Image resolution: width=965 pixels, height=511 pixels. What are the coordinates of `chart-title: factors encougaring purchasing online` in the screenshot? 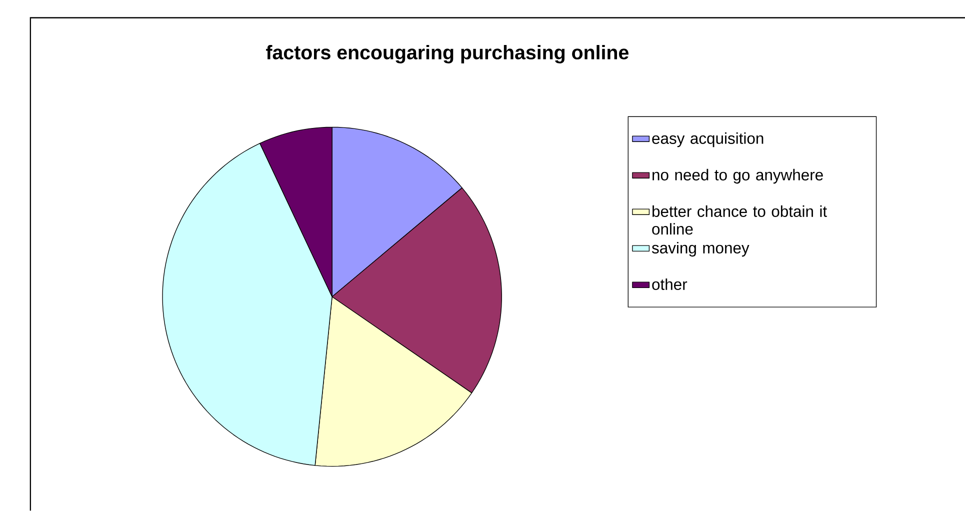 It's located at (447, 54).